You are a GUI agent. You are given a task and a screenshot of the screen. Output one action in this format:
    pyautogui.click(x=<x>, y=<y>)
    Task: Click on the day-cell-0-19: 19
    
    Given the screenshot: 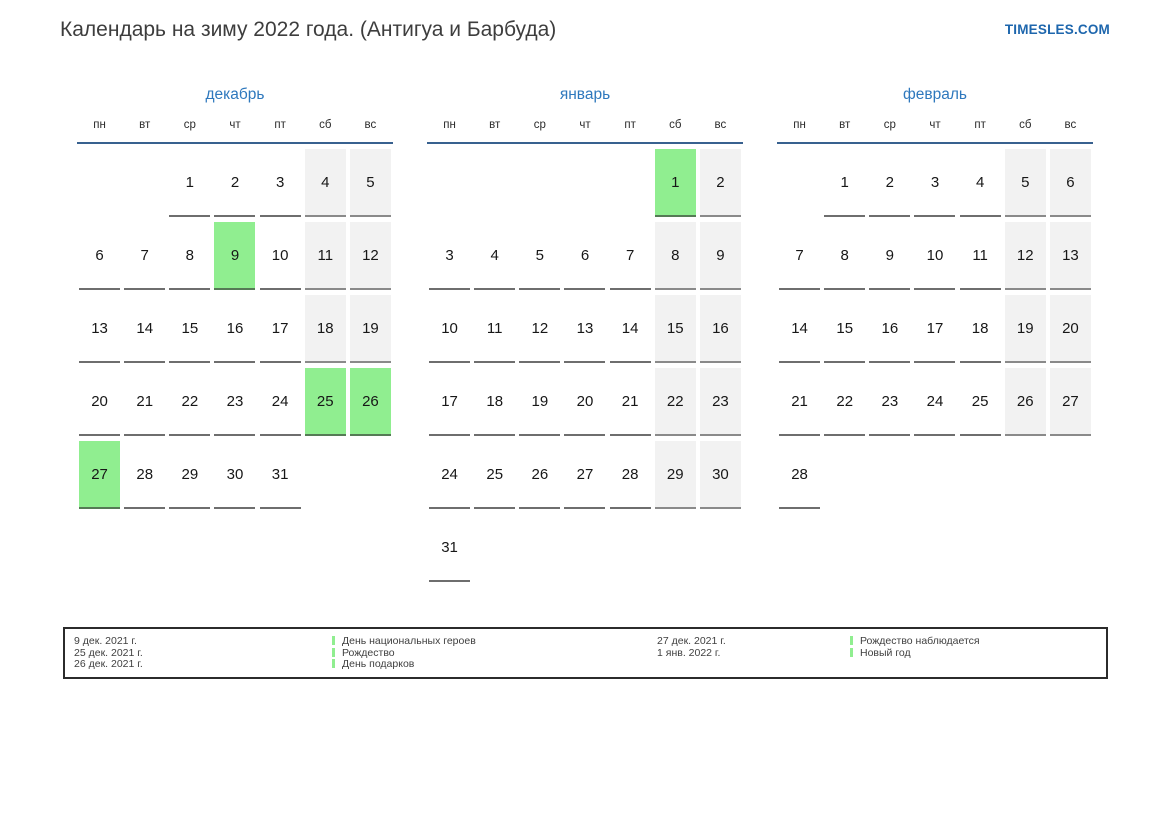 What is the action you would take?
    pyautogui.click(x=370, y=329)
    